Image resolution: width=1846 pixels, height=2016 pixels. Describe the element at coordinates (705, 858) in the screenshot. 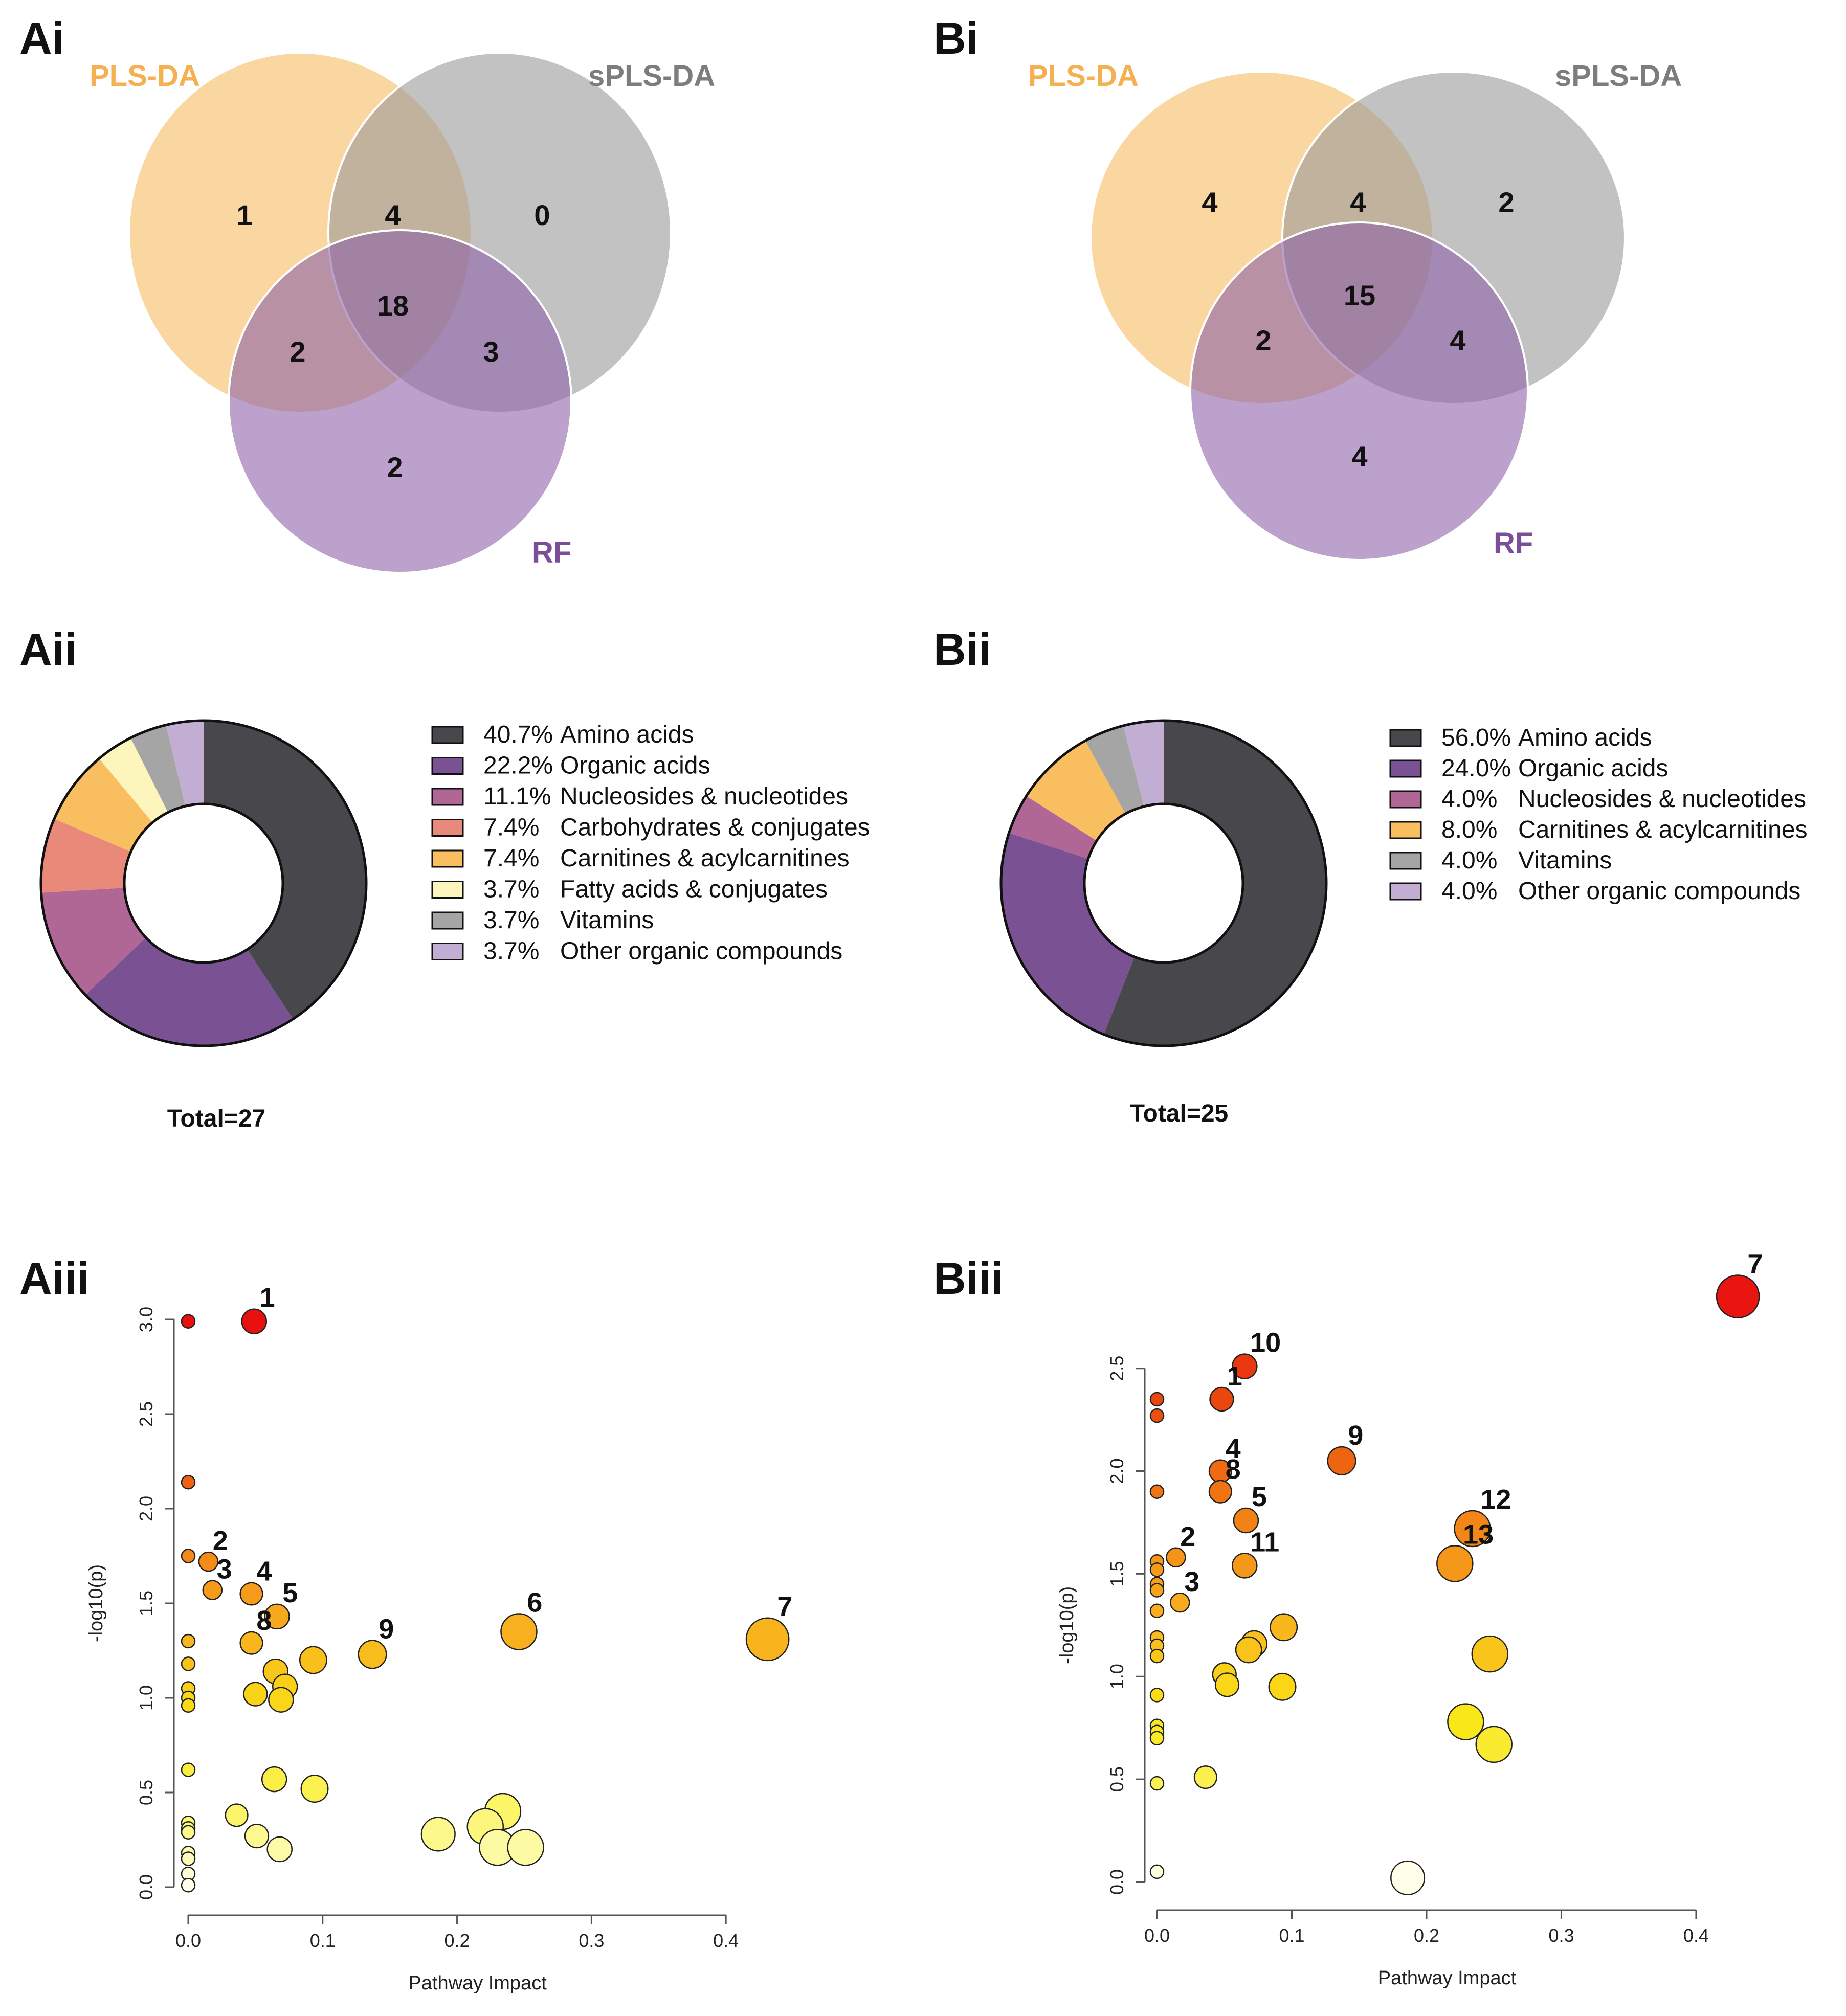

I see `legend-label-aii-4: Carnitines & acylcarnitines` at that location.